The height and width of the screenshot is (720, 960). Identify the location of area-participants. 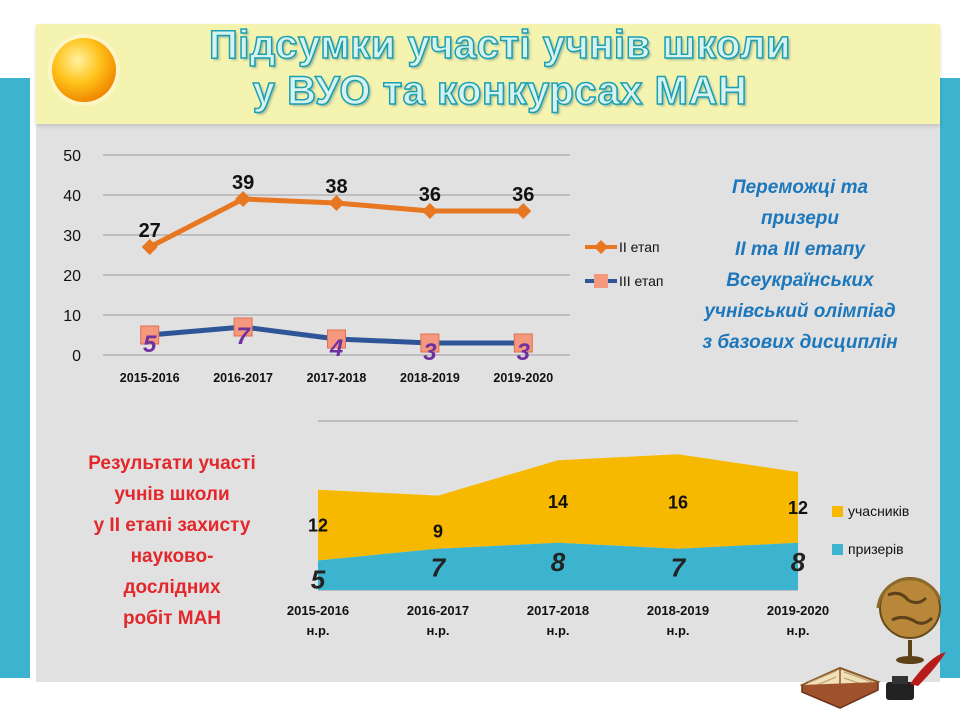
(558, 507).